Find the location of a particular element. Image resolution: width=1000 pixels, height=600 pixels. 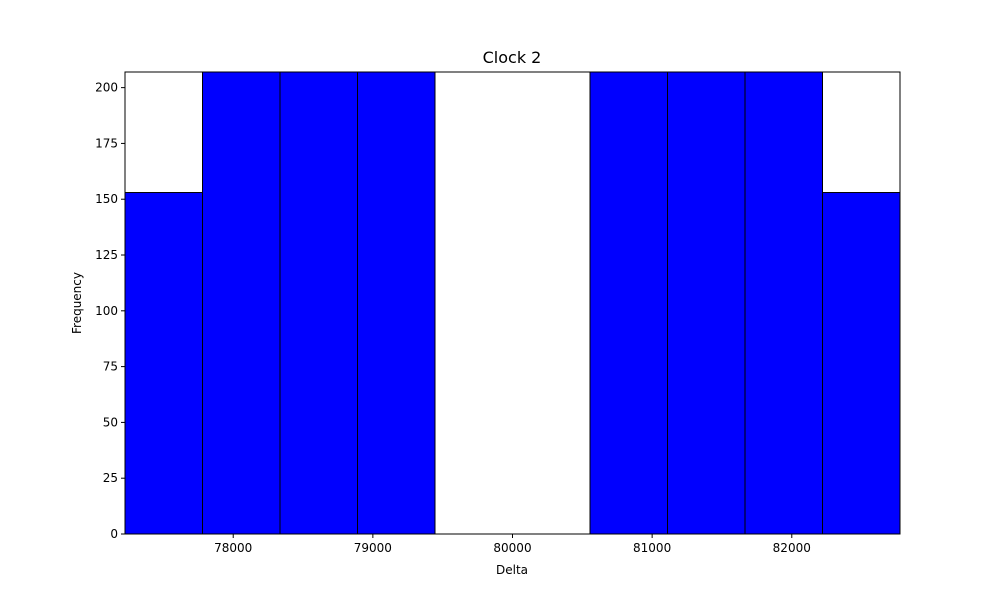

y-tick-label: 50 is located at coordinates (110, 422).